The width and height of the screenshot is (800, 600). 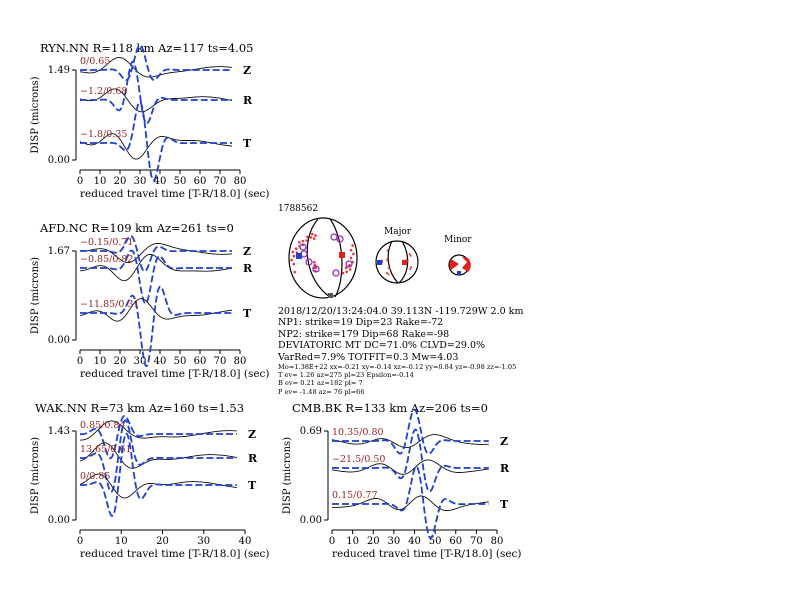 I want to click on y-tick-label: 0.69, so click(x=311, y=431).